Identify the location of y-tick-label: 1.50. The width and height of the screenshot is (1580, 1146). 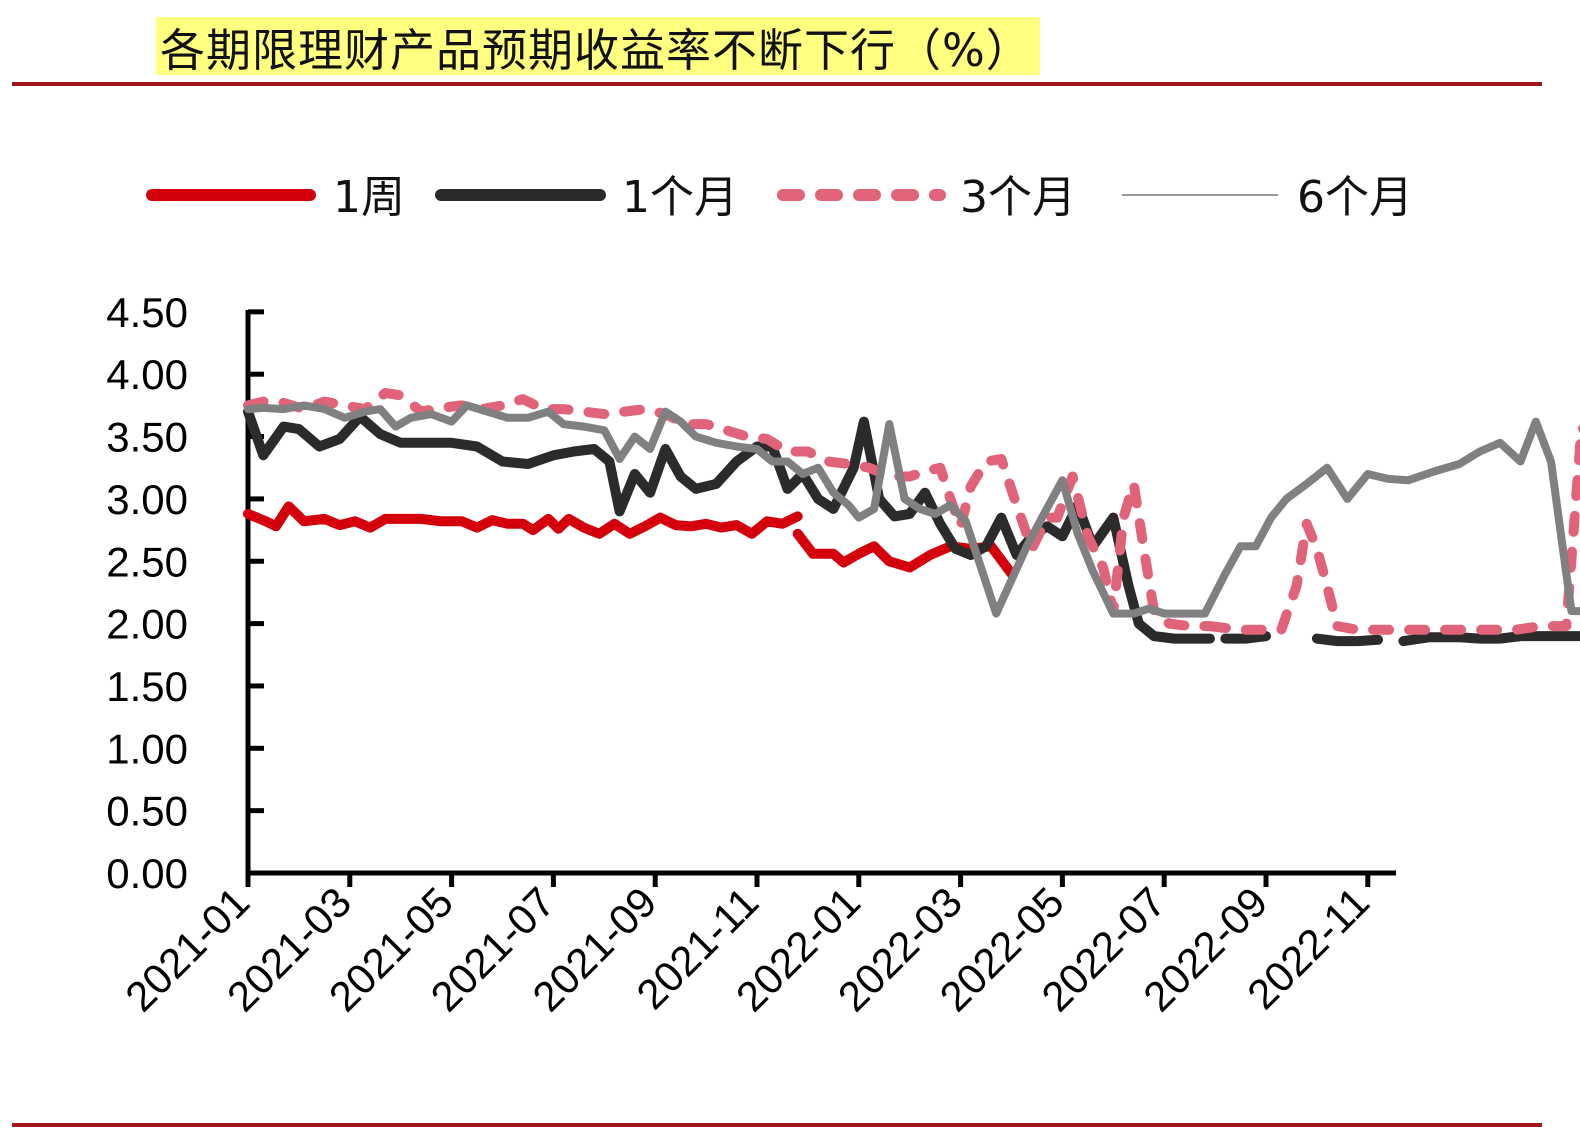
(147, 686).